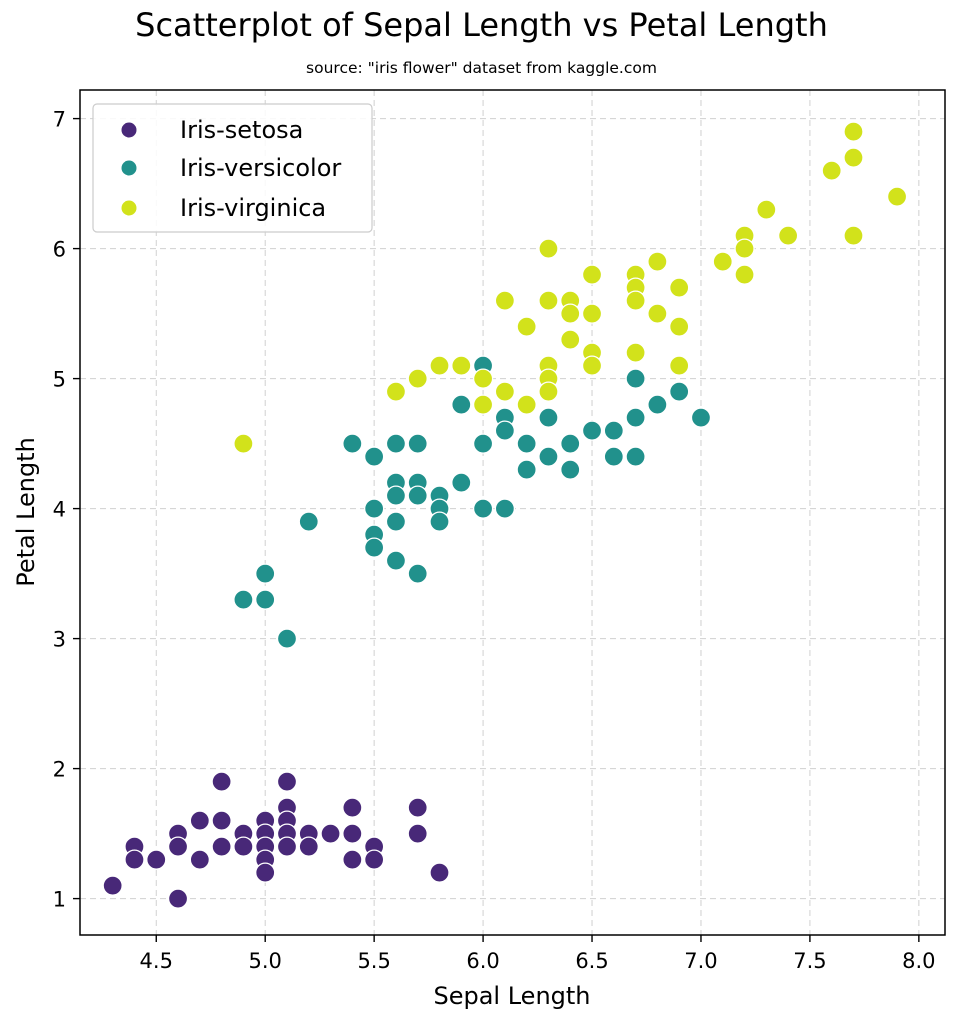 This screenshot has height=1024, width=963. Describe the element at coordinates (129, 208) in the screenshot. I see `legend-marker-iris-virginica` at that location.